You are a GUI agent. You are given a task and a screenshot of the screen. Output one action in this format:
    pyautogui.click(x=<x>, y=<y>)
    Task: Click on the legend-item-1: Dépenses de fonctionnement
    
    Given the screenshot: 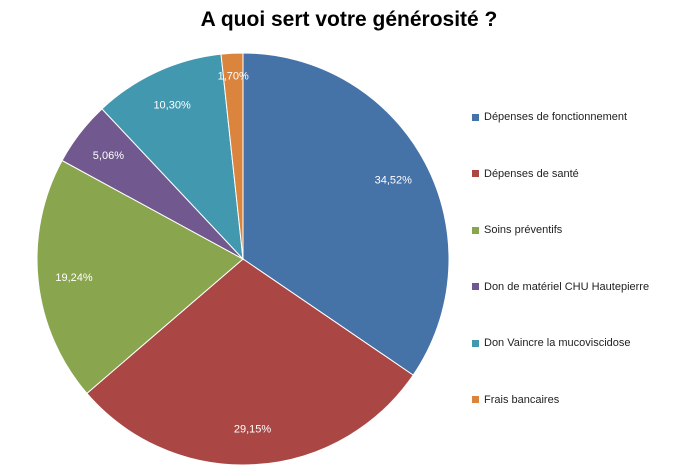 What is the action you would take?
    pyautogui.click(x=549, y=117)
    